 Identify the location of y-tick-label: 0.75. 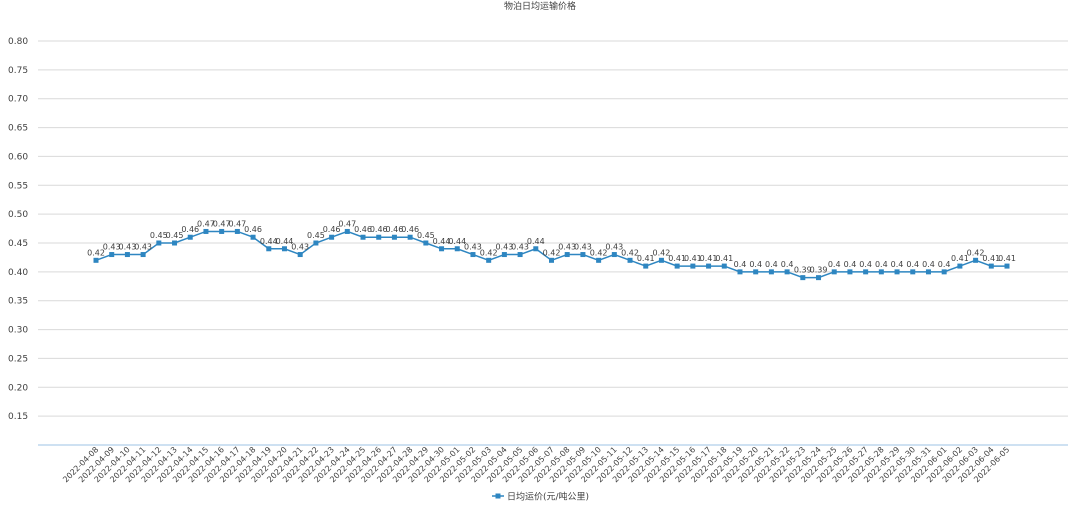
(18, 71).